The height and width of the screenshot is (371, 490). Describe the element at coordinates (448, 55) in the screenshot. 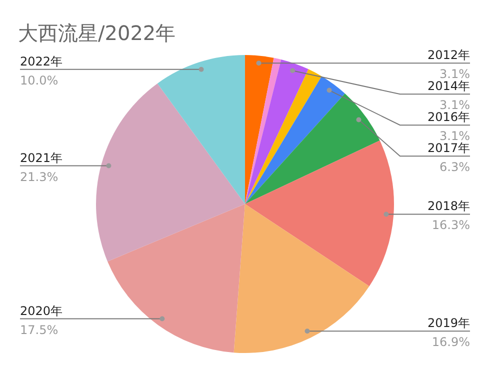

I see `slice-label: 2012年` at that location.